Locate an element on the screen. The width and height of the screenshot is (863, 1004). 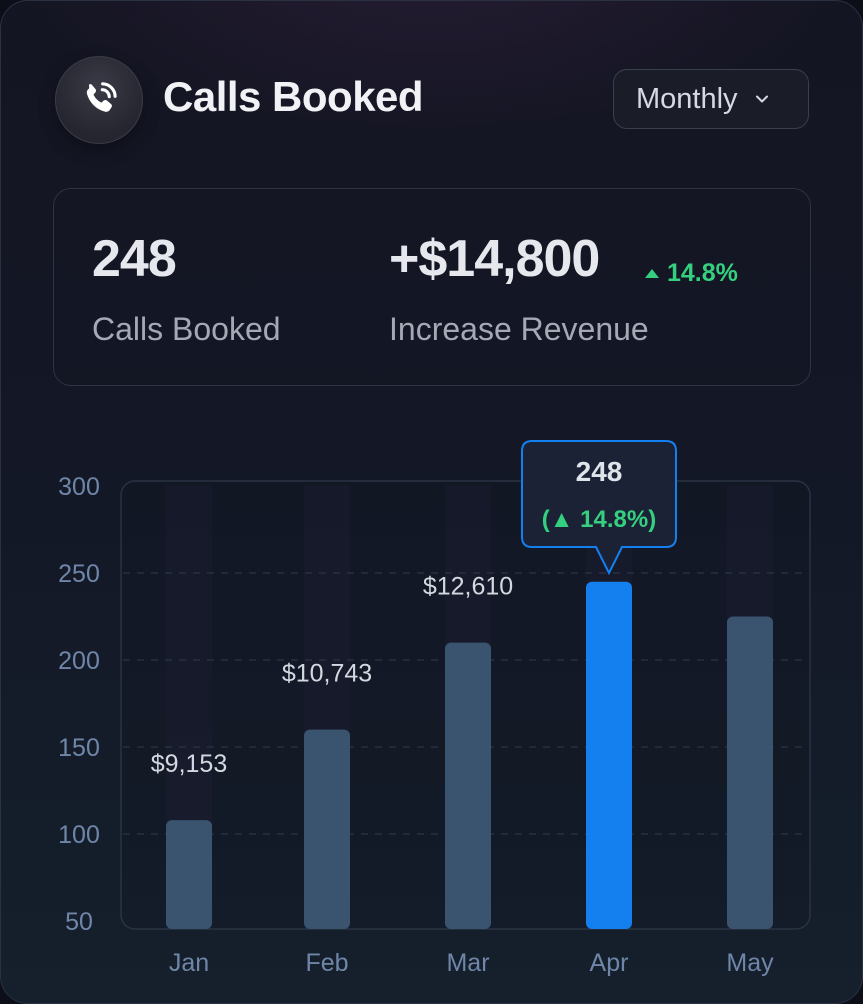
bar-data-label: $12,610 is located at coordinates (468, 587).